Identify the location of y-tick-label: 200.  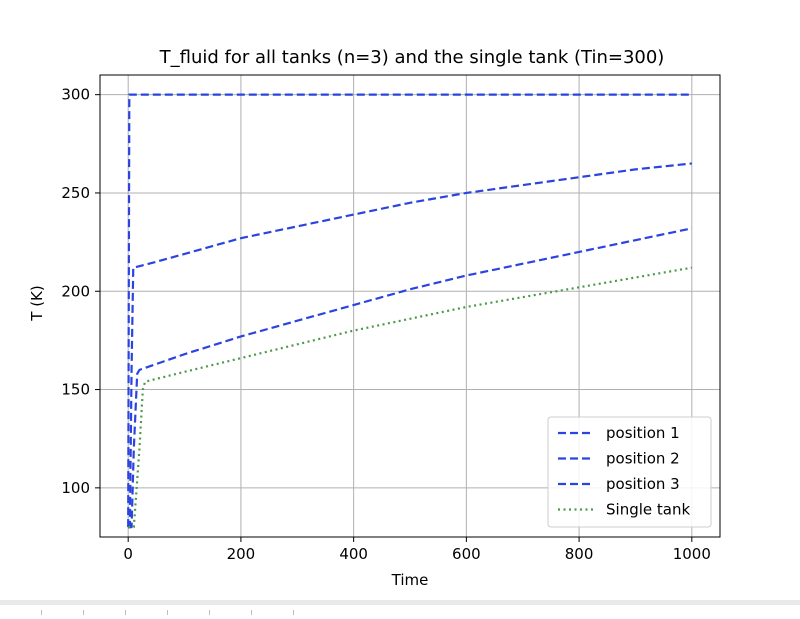
(75, 291).